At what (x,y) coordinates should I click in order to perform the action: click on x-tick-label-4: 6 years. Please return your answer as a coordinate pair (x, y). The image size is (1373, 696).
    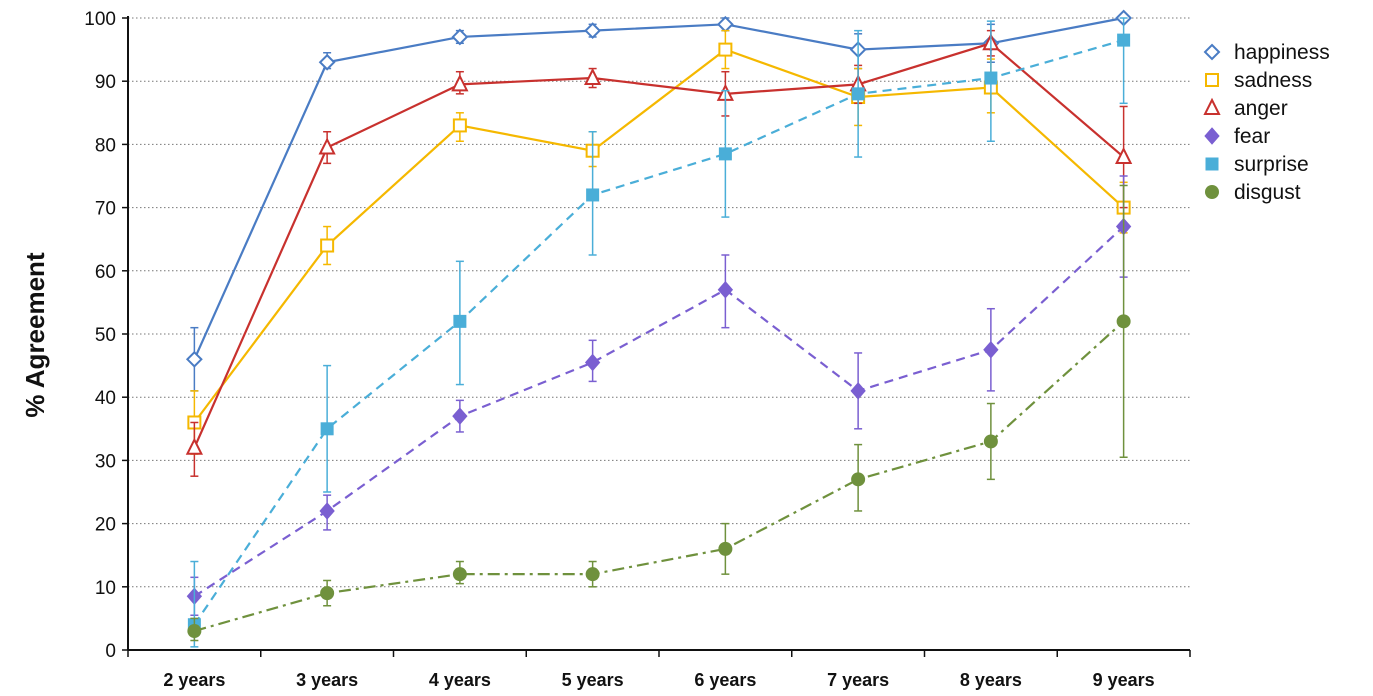
    Looking at the image, I should click on (725, 680).